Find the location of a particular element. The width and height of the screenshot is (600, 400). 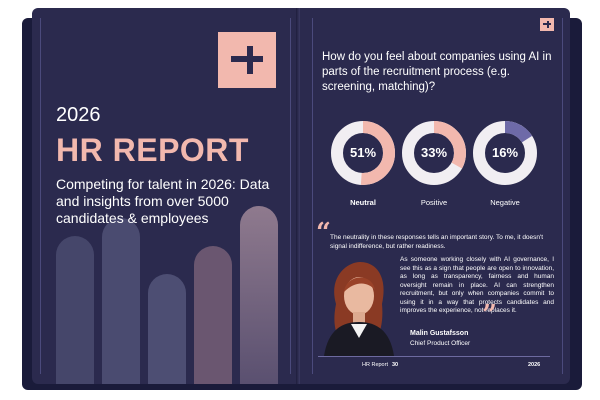

left-page-edge is located at coordinates (40, 196).